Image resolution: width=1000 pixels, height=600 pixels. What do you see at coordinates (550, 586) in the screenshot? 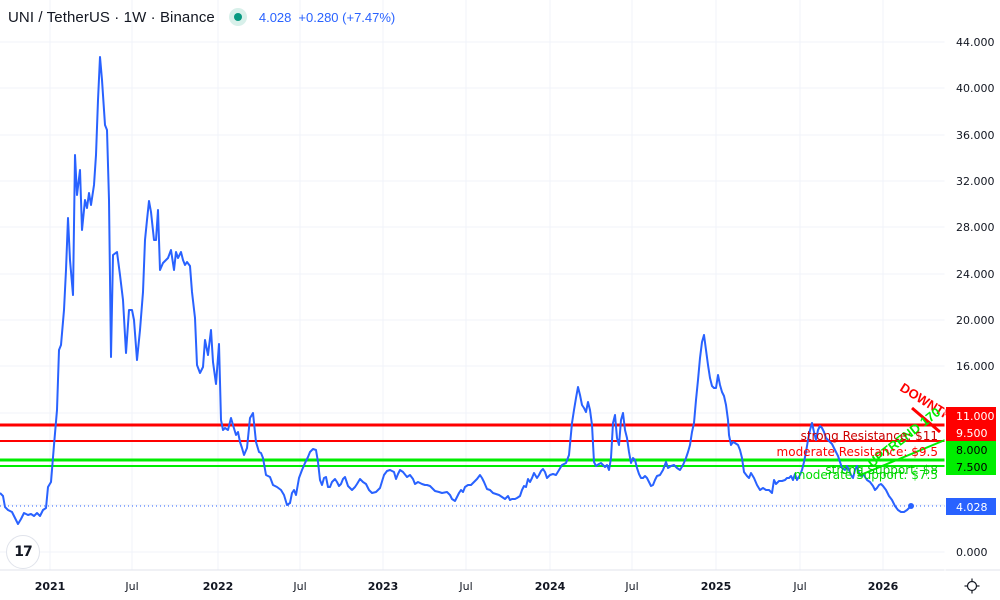
I see `x-tick: 2024` at bounding box center [550, 586].